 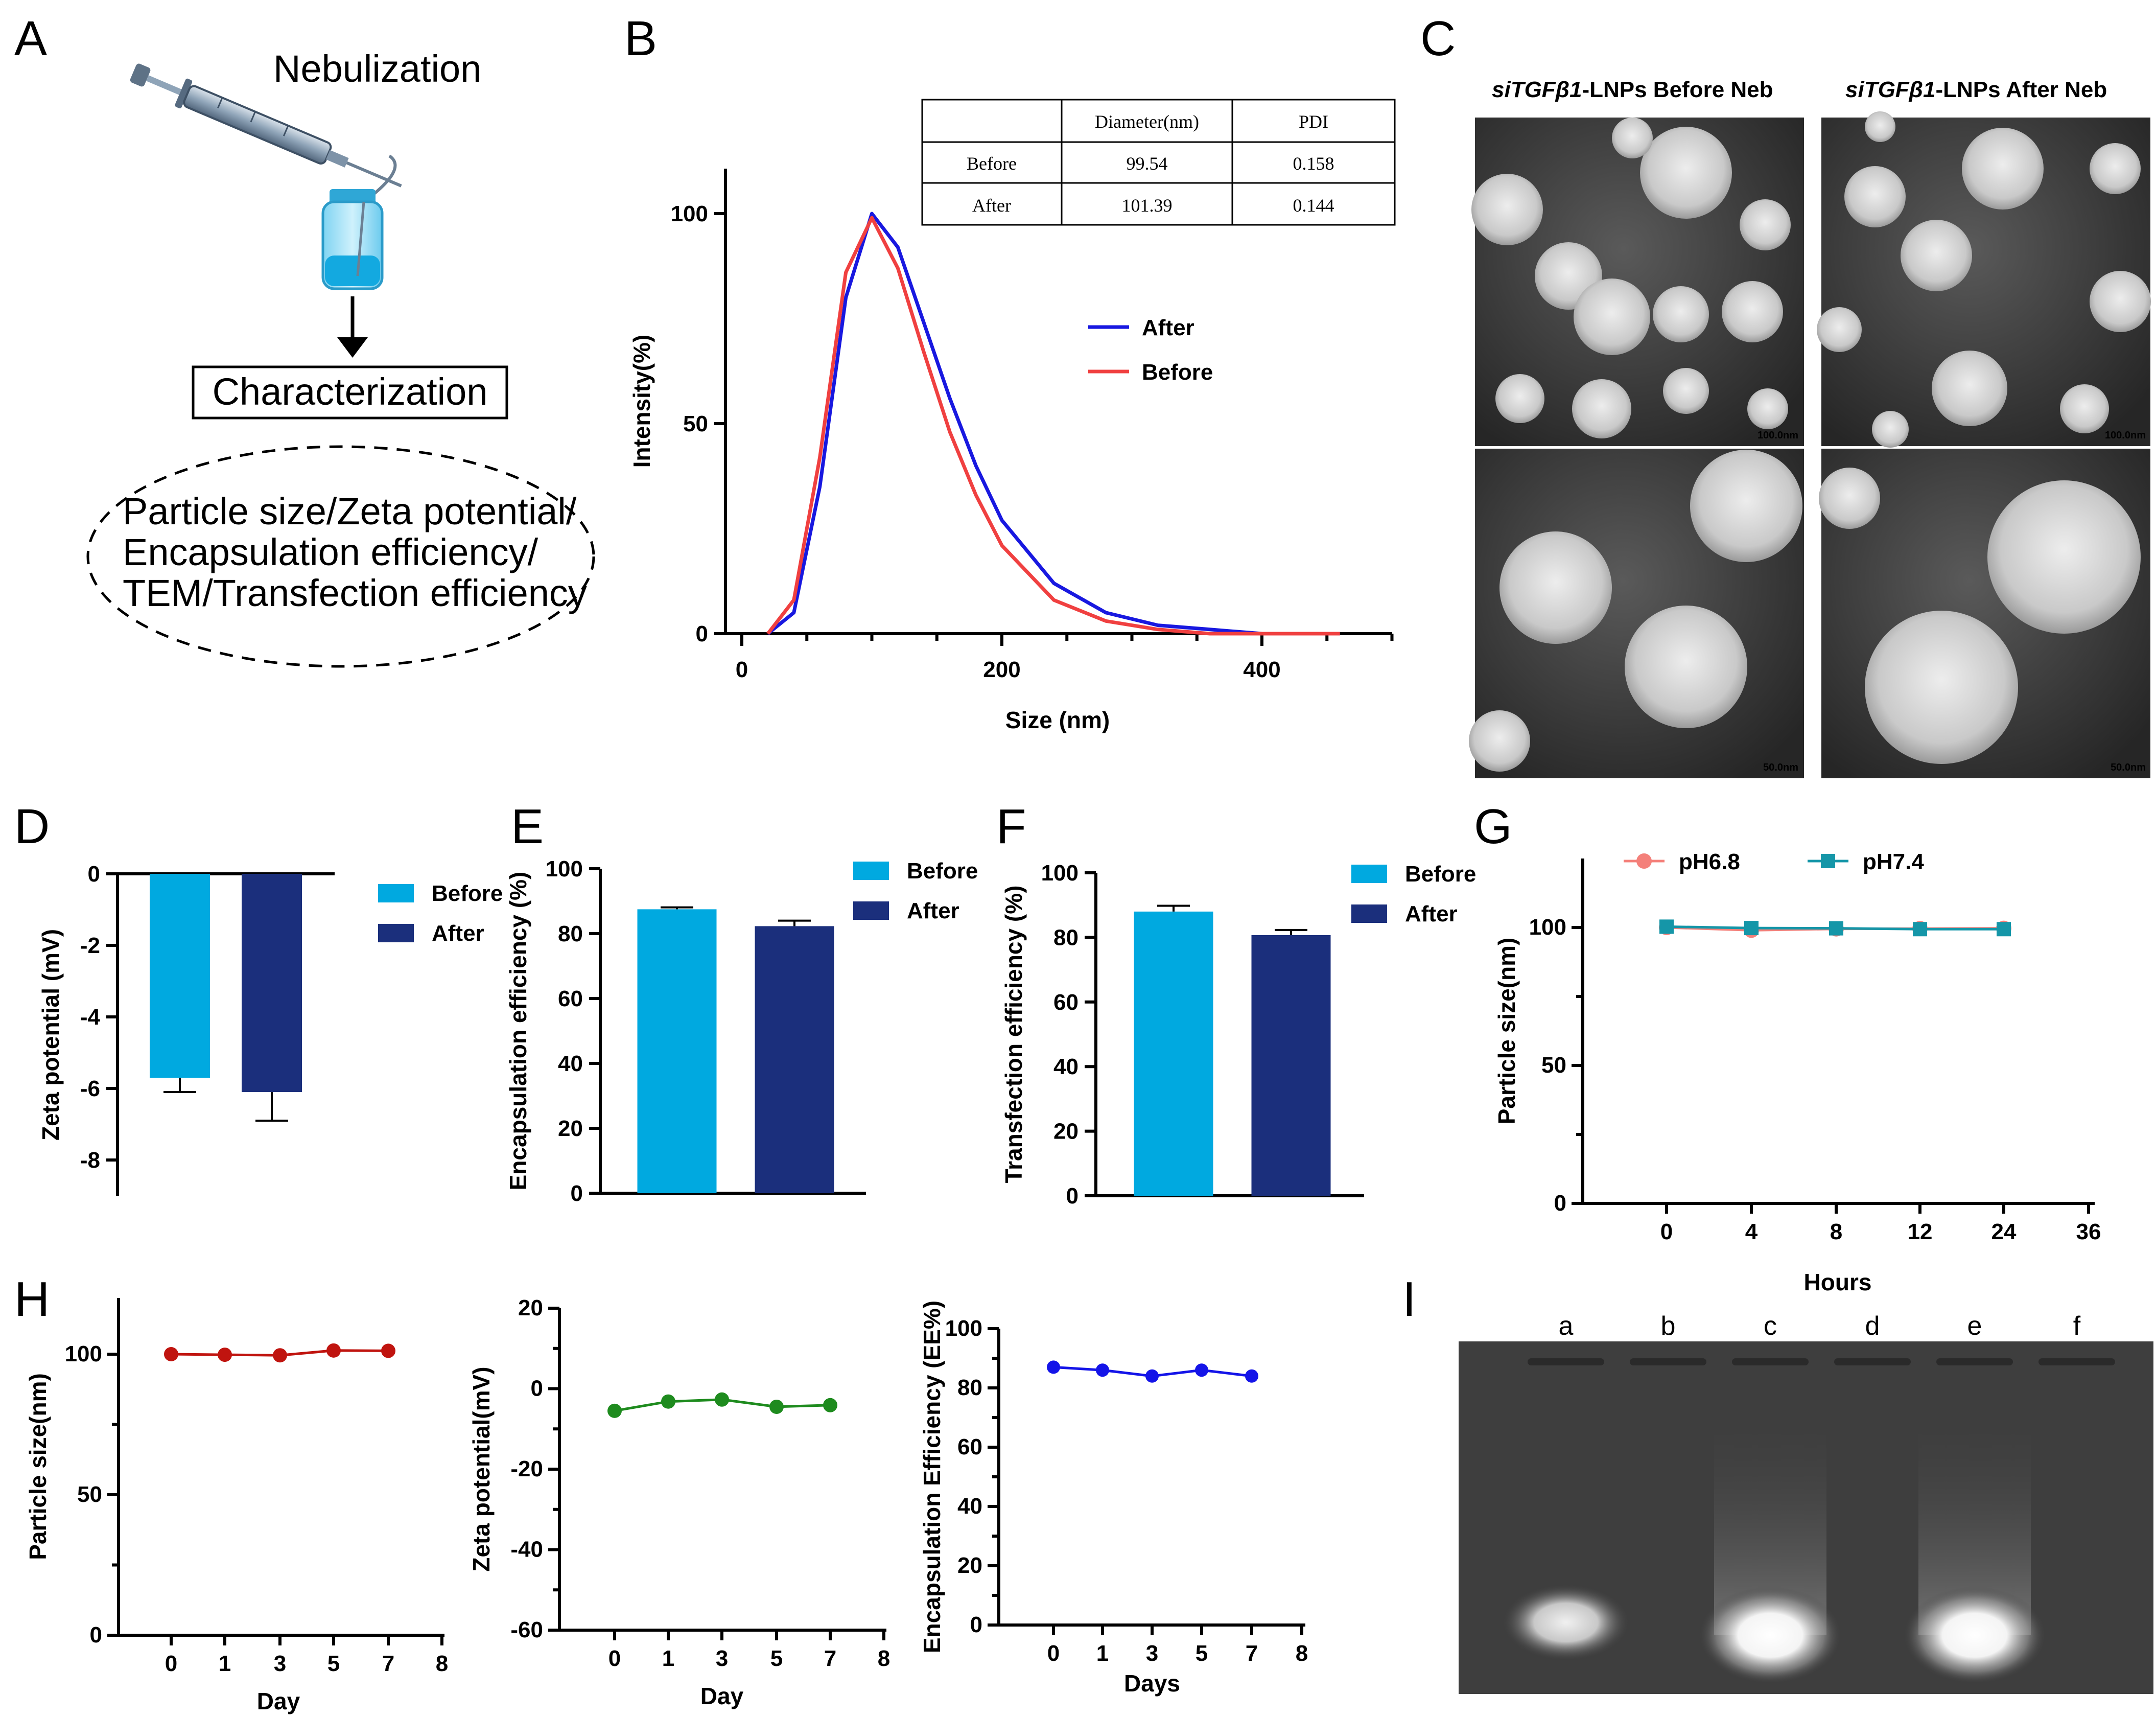 I want to click on scale-bar-label: 50.0nm, so click(x=1780, y=767).